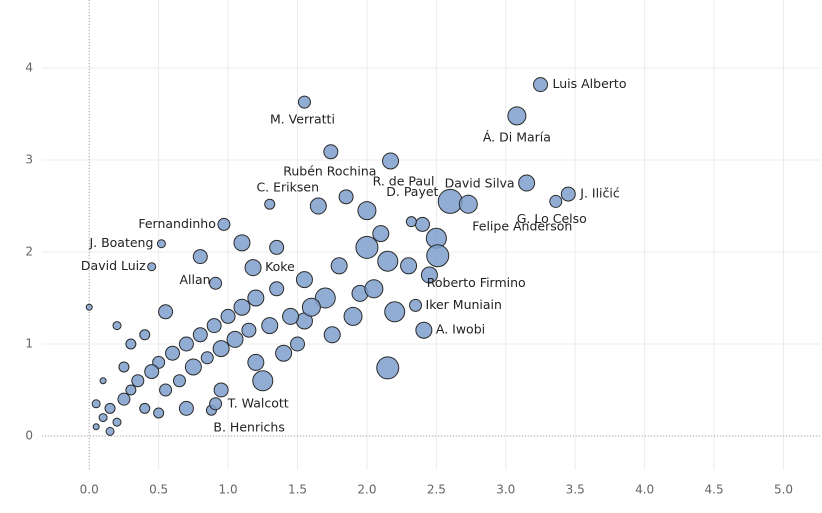 Image resolution: width=822 pixels, height=513 pixels. Describe the element at coordinates (302, 119) in the screenshot. I see `point-label: M. Verratti` at that location.